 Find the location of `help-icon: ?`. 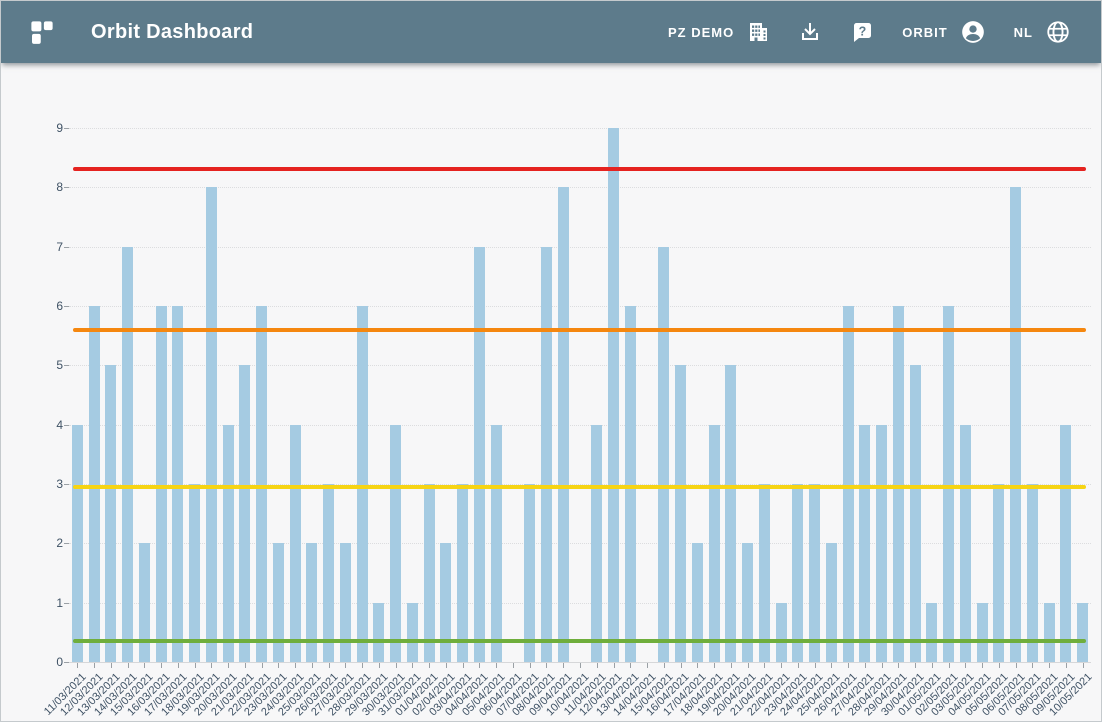

help-icon: ? is located at coordinates (862, 32).